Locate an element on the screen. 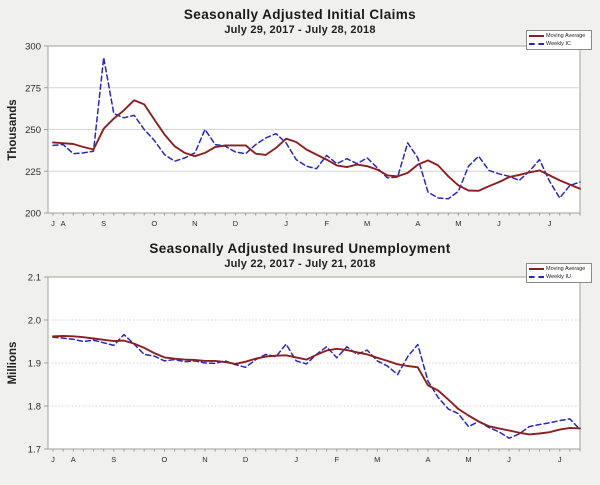 Image resolution: width=600 pixels, height=485 pixels. legend-entry-weekly-iu: Weekly IU is located at coordinates (559, 277).